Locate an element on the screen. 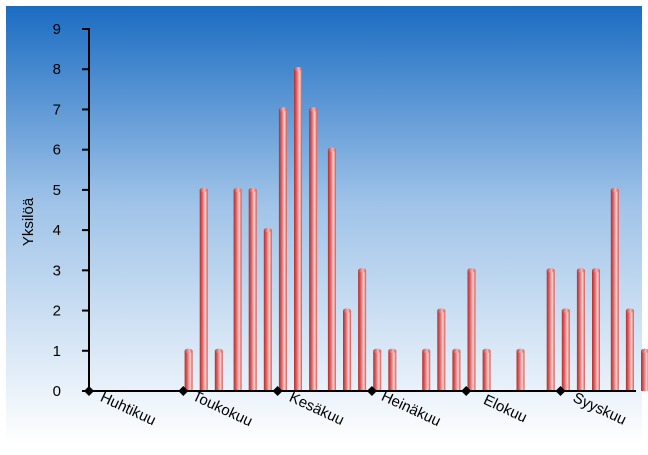 This screenshot has width=648, height=455. y-tick-label: 8 is located at coordinates (57, 69).